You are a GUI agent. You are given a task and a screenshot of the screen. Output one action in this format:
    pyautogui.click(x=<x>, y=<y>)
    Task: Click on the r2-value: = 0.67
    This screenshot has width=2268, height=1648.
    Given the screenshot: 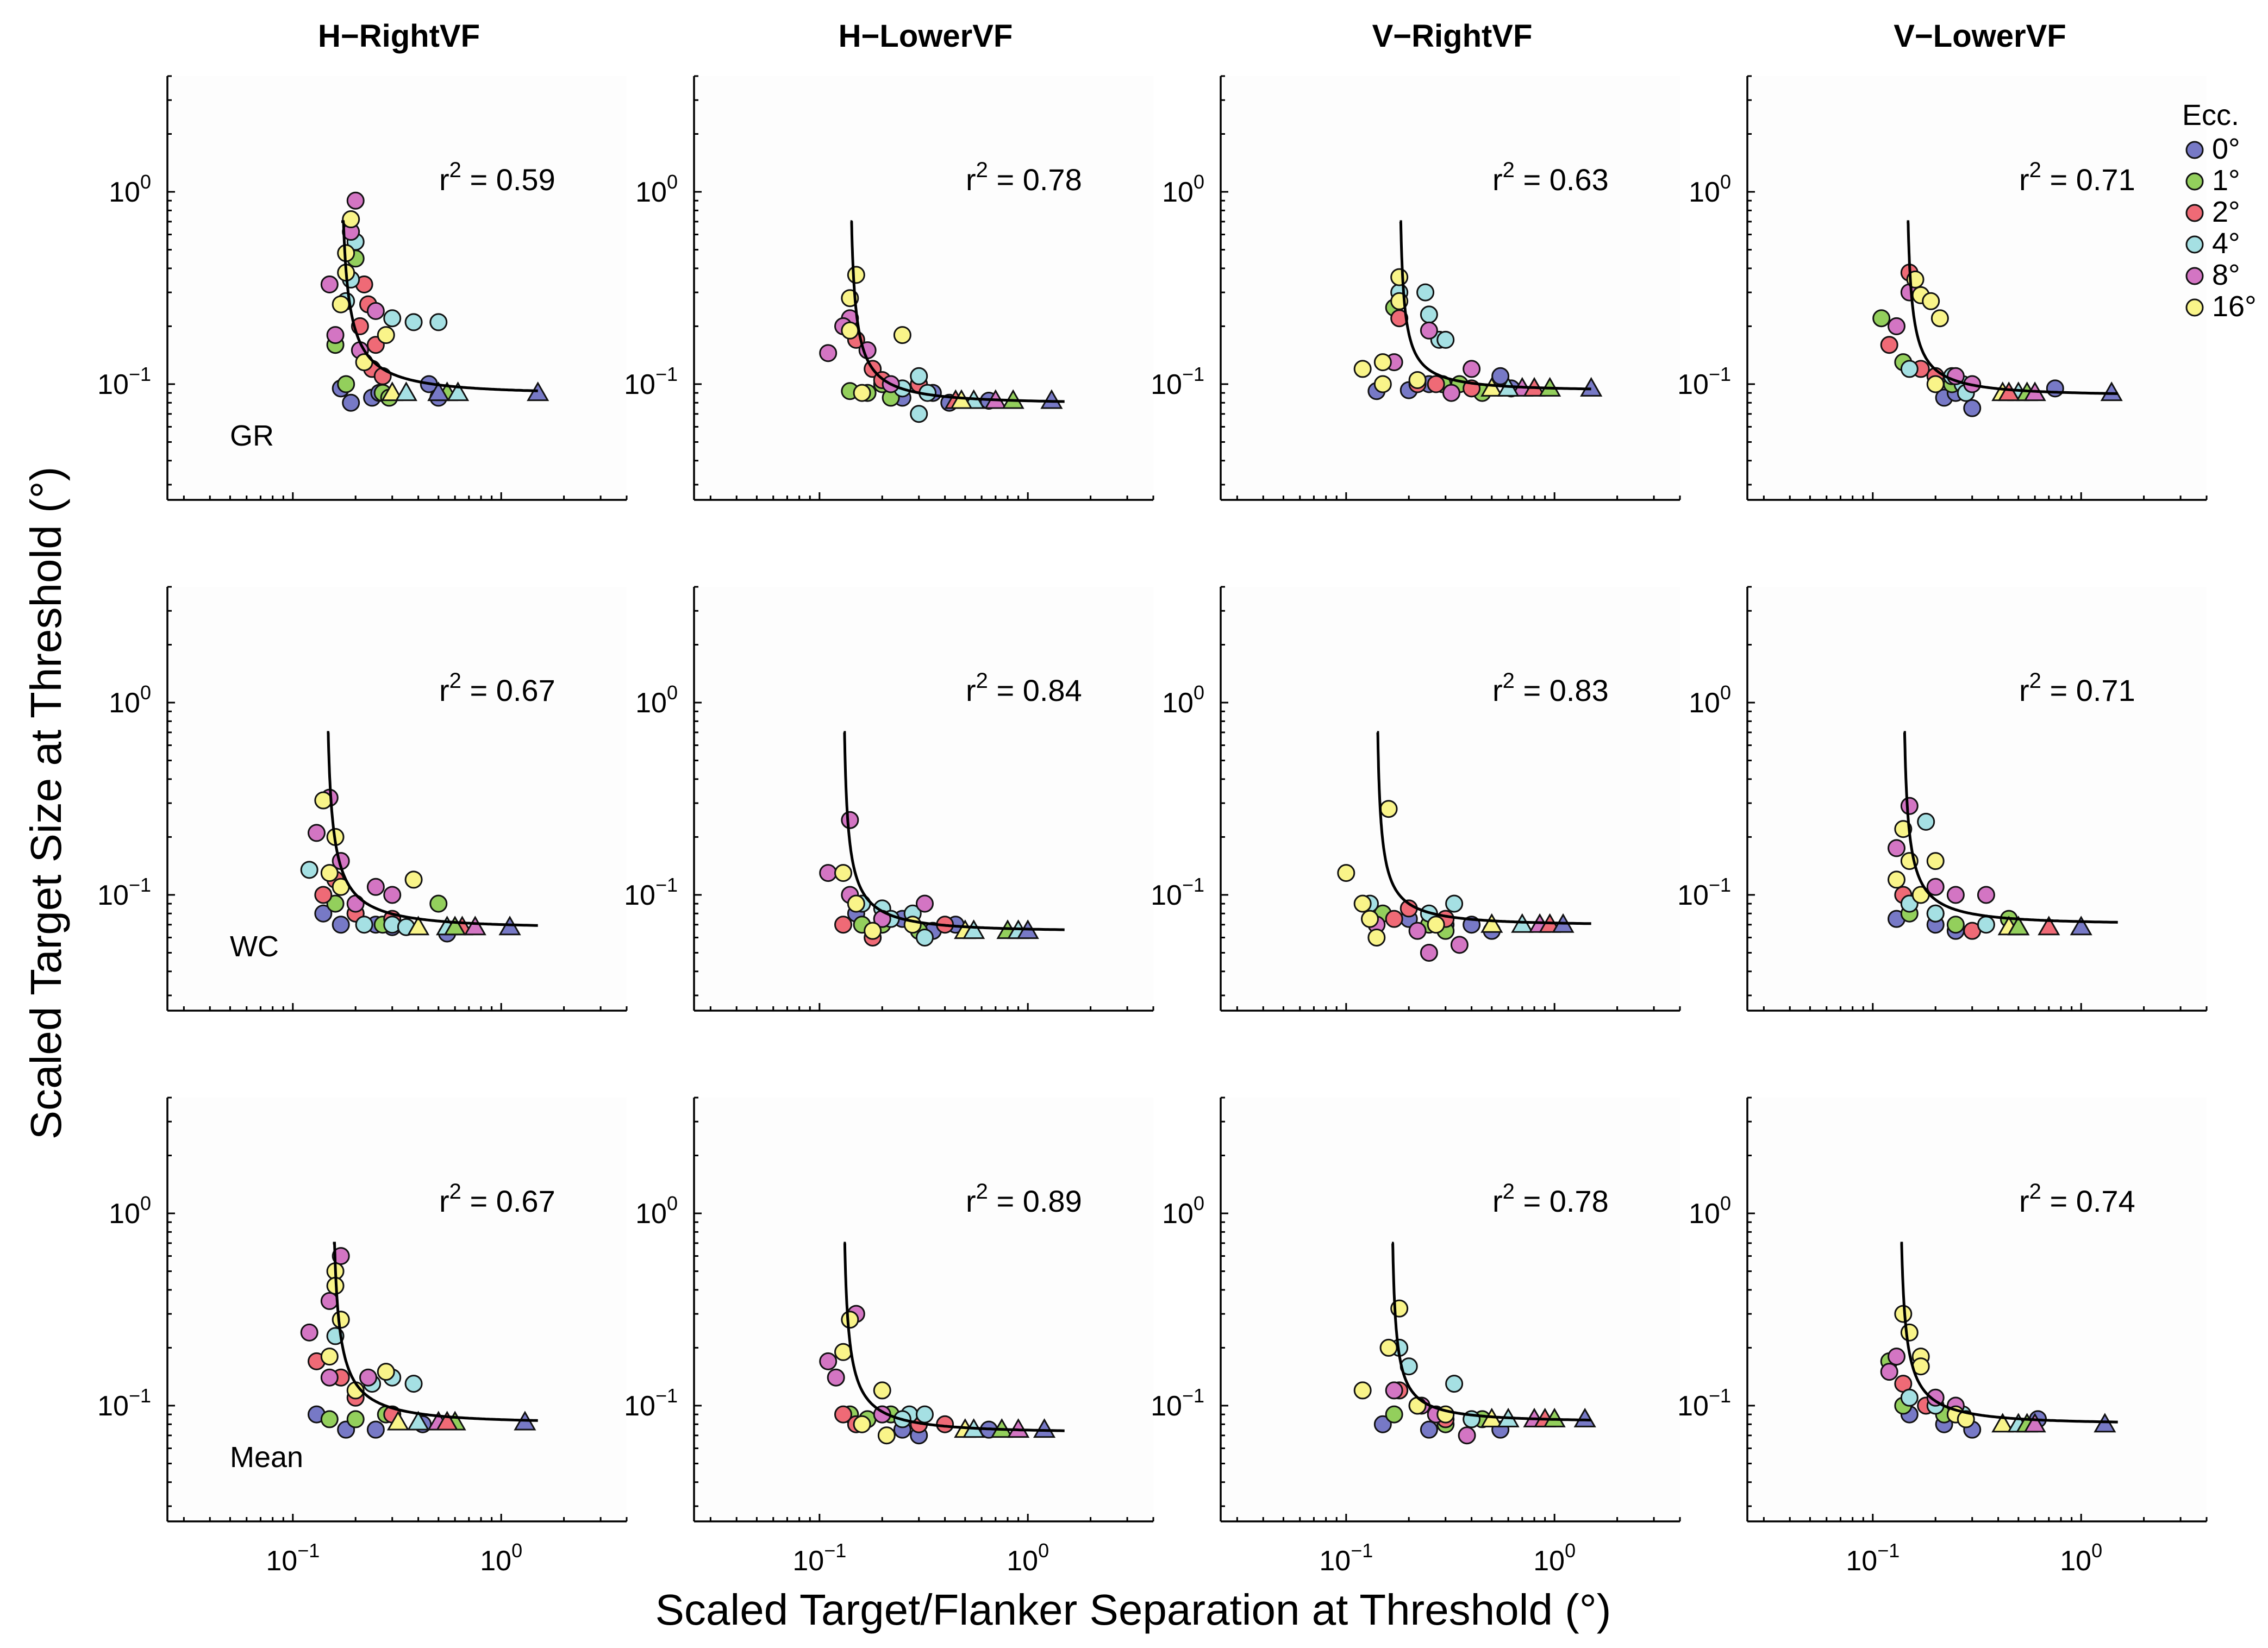 What is the action you would take?
    pyautogui.click(x=508, y=690)
    